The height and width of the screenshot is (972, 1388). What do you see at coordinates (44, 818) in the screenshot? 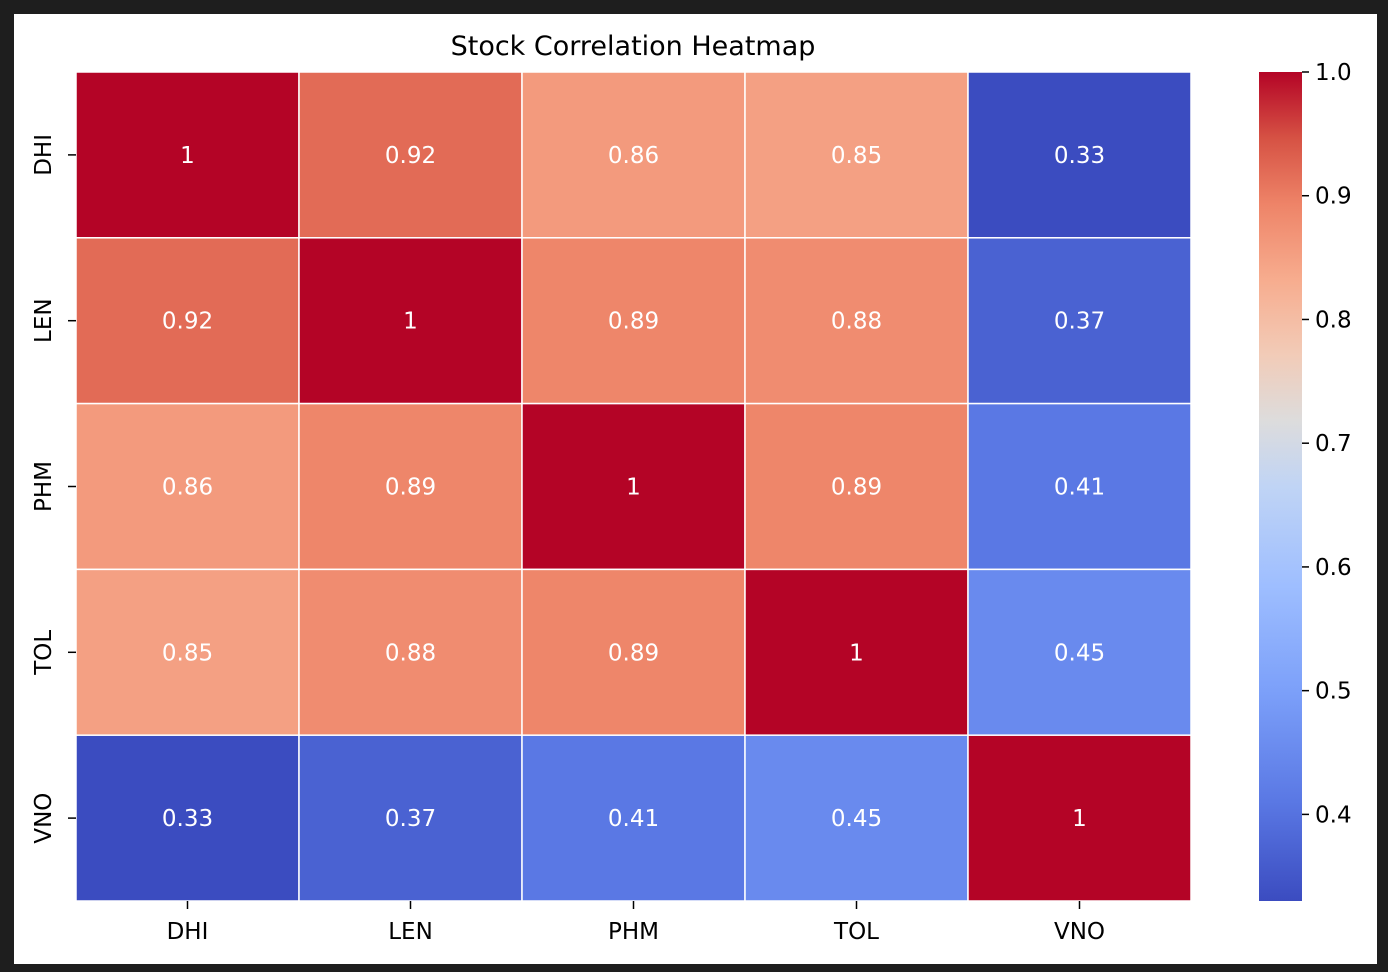
I see `y-tick-label: VNO` at bounding box center [44, 818].